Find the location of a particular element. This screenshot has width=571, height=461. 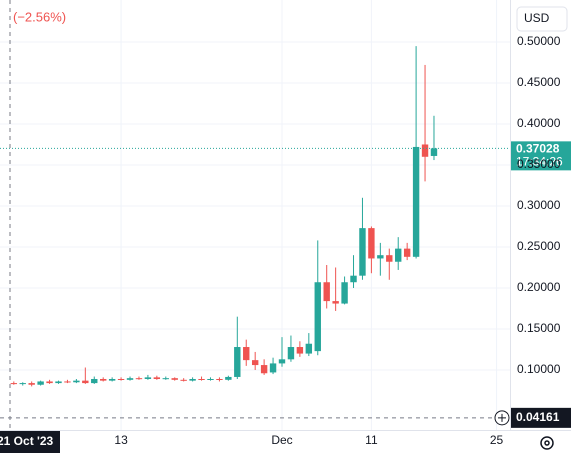

settings-icon-center is located at coordinates (547, 443).